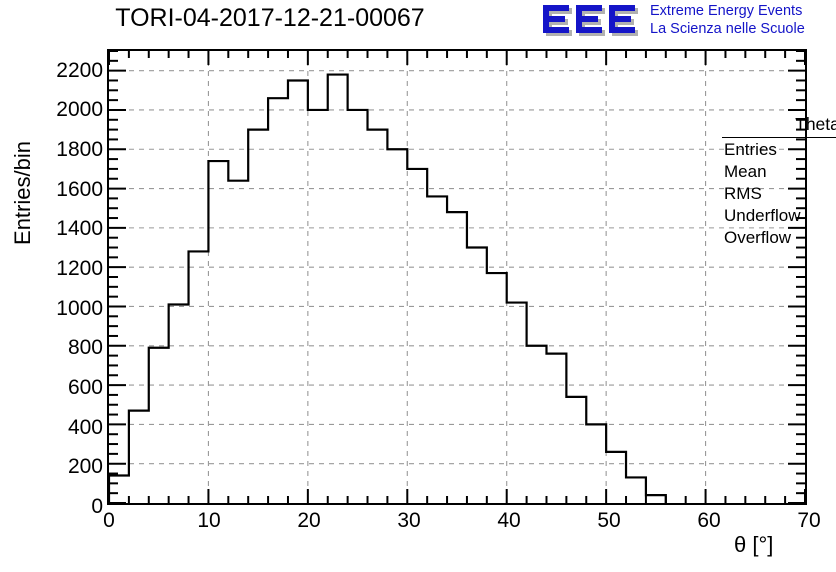 Image resolution: width=836 pixels, height=572 pixels. I want to click on eee-logo-line2: La Scienza nelle Scuole, so click(727, 29).